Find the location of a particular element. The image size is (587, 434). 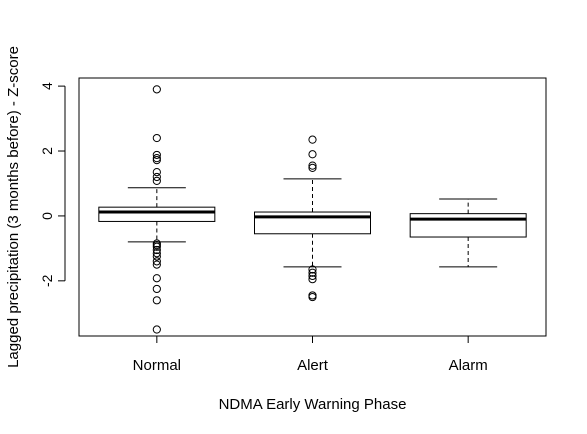

y-tick-label: -2 is located at coordinates (47, 280).